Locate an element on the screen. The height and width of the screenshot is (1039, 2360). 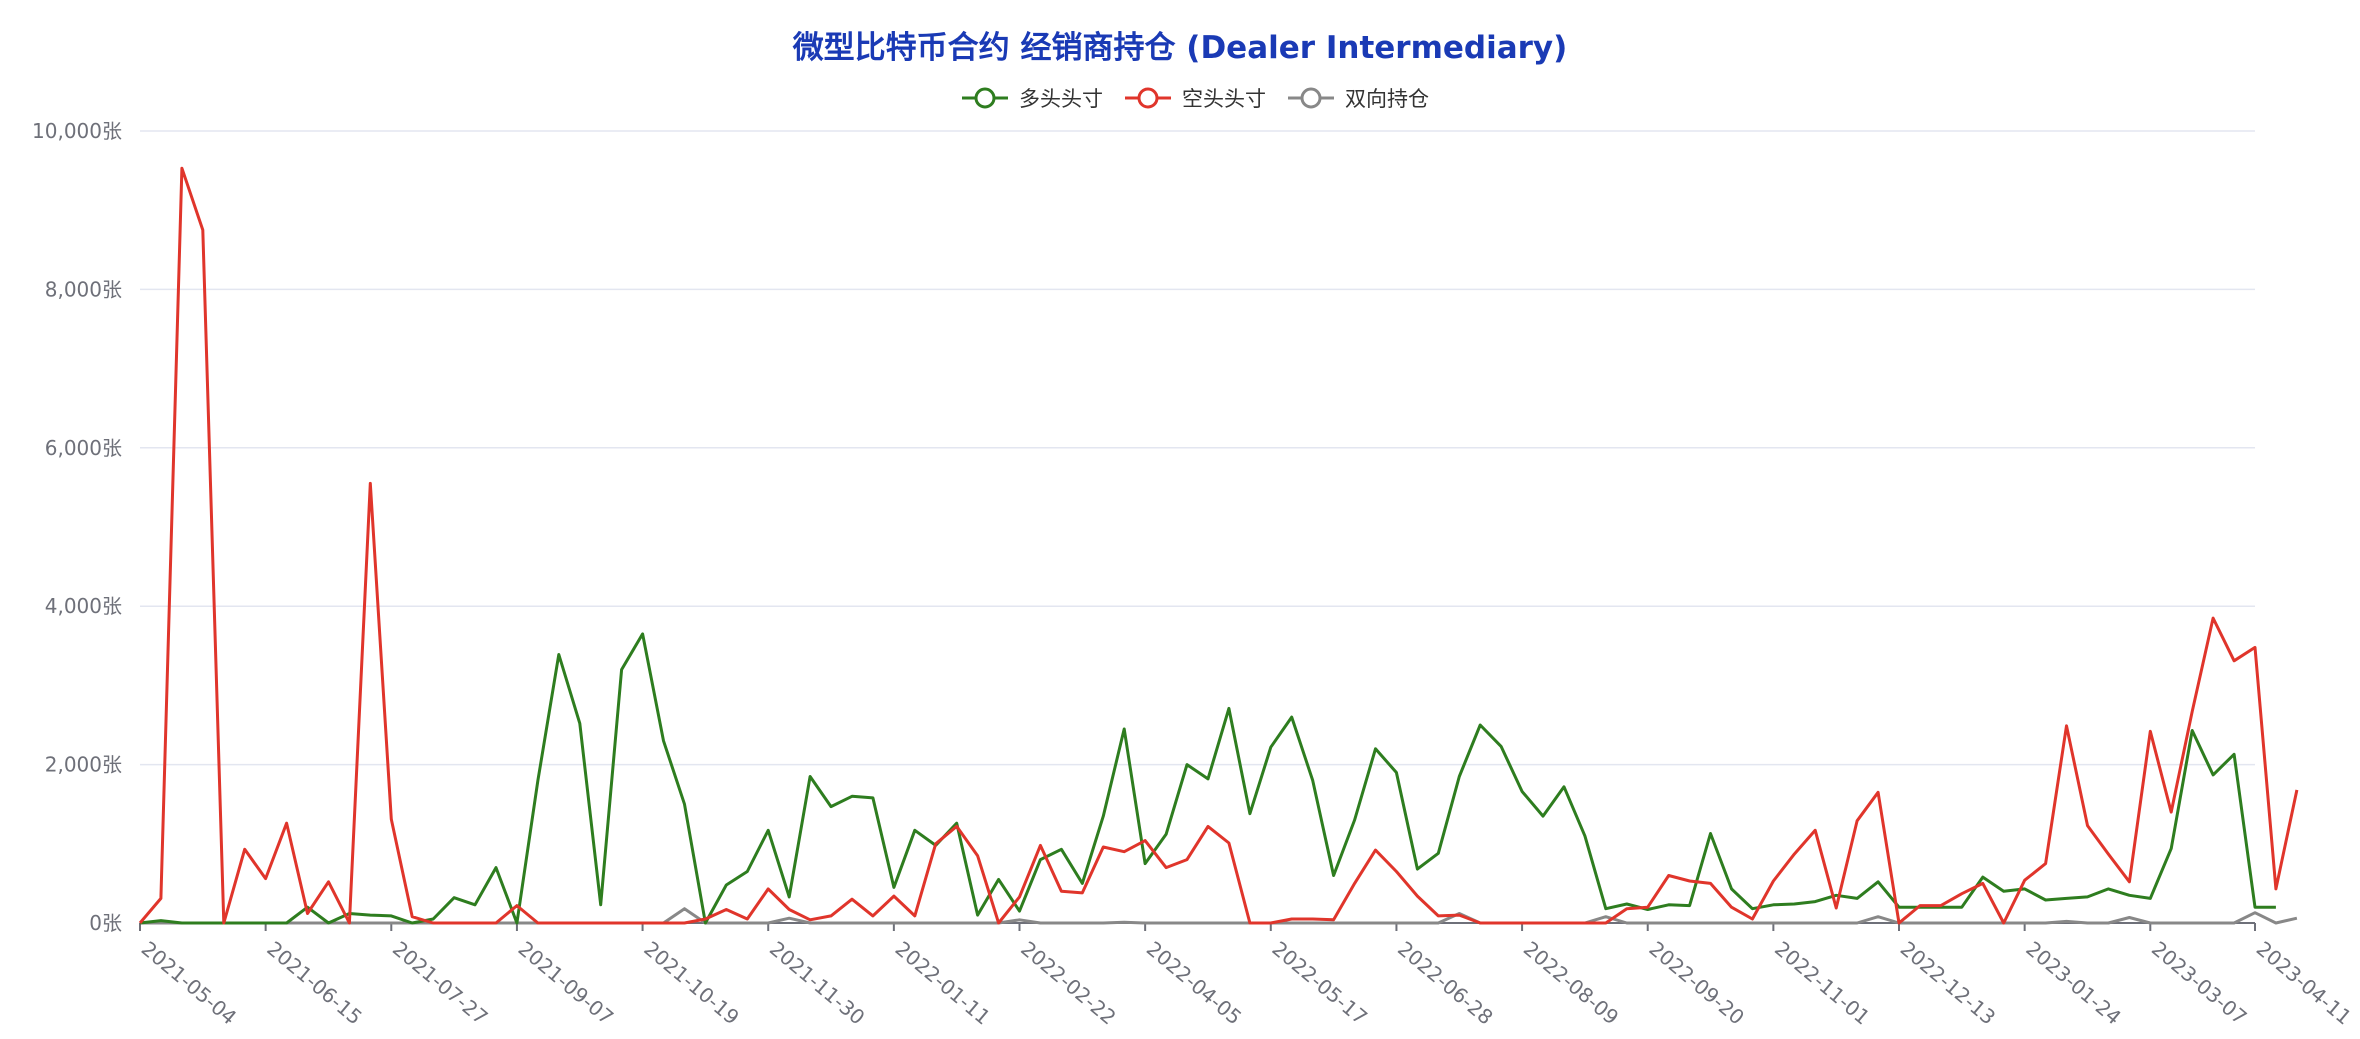
x-tick-label: 2023-03-07 is located at coordinates (2199, 982).